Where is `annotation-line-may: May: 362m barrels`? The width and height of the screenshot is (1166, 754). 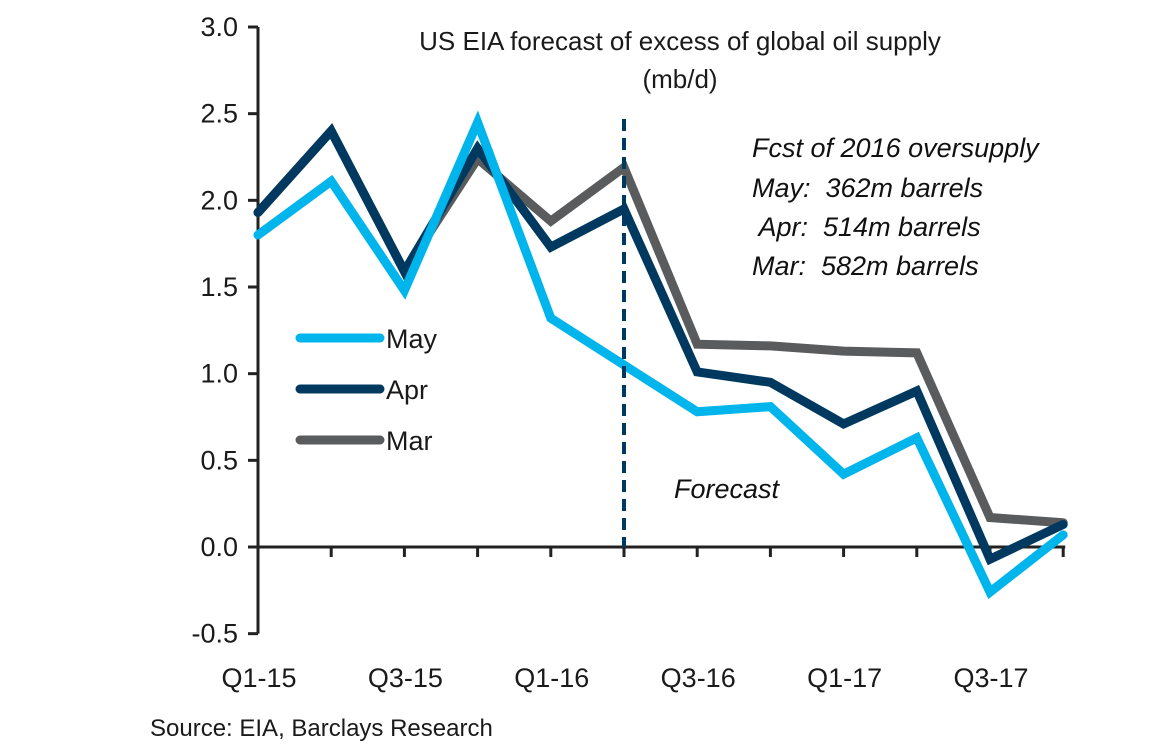
annotation-line-may: May: 362m barrels is located at coordinates (867, 188).